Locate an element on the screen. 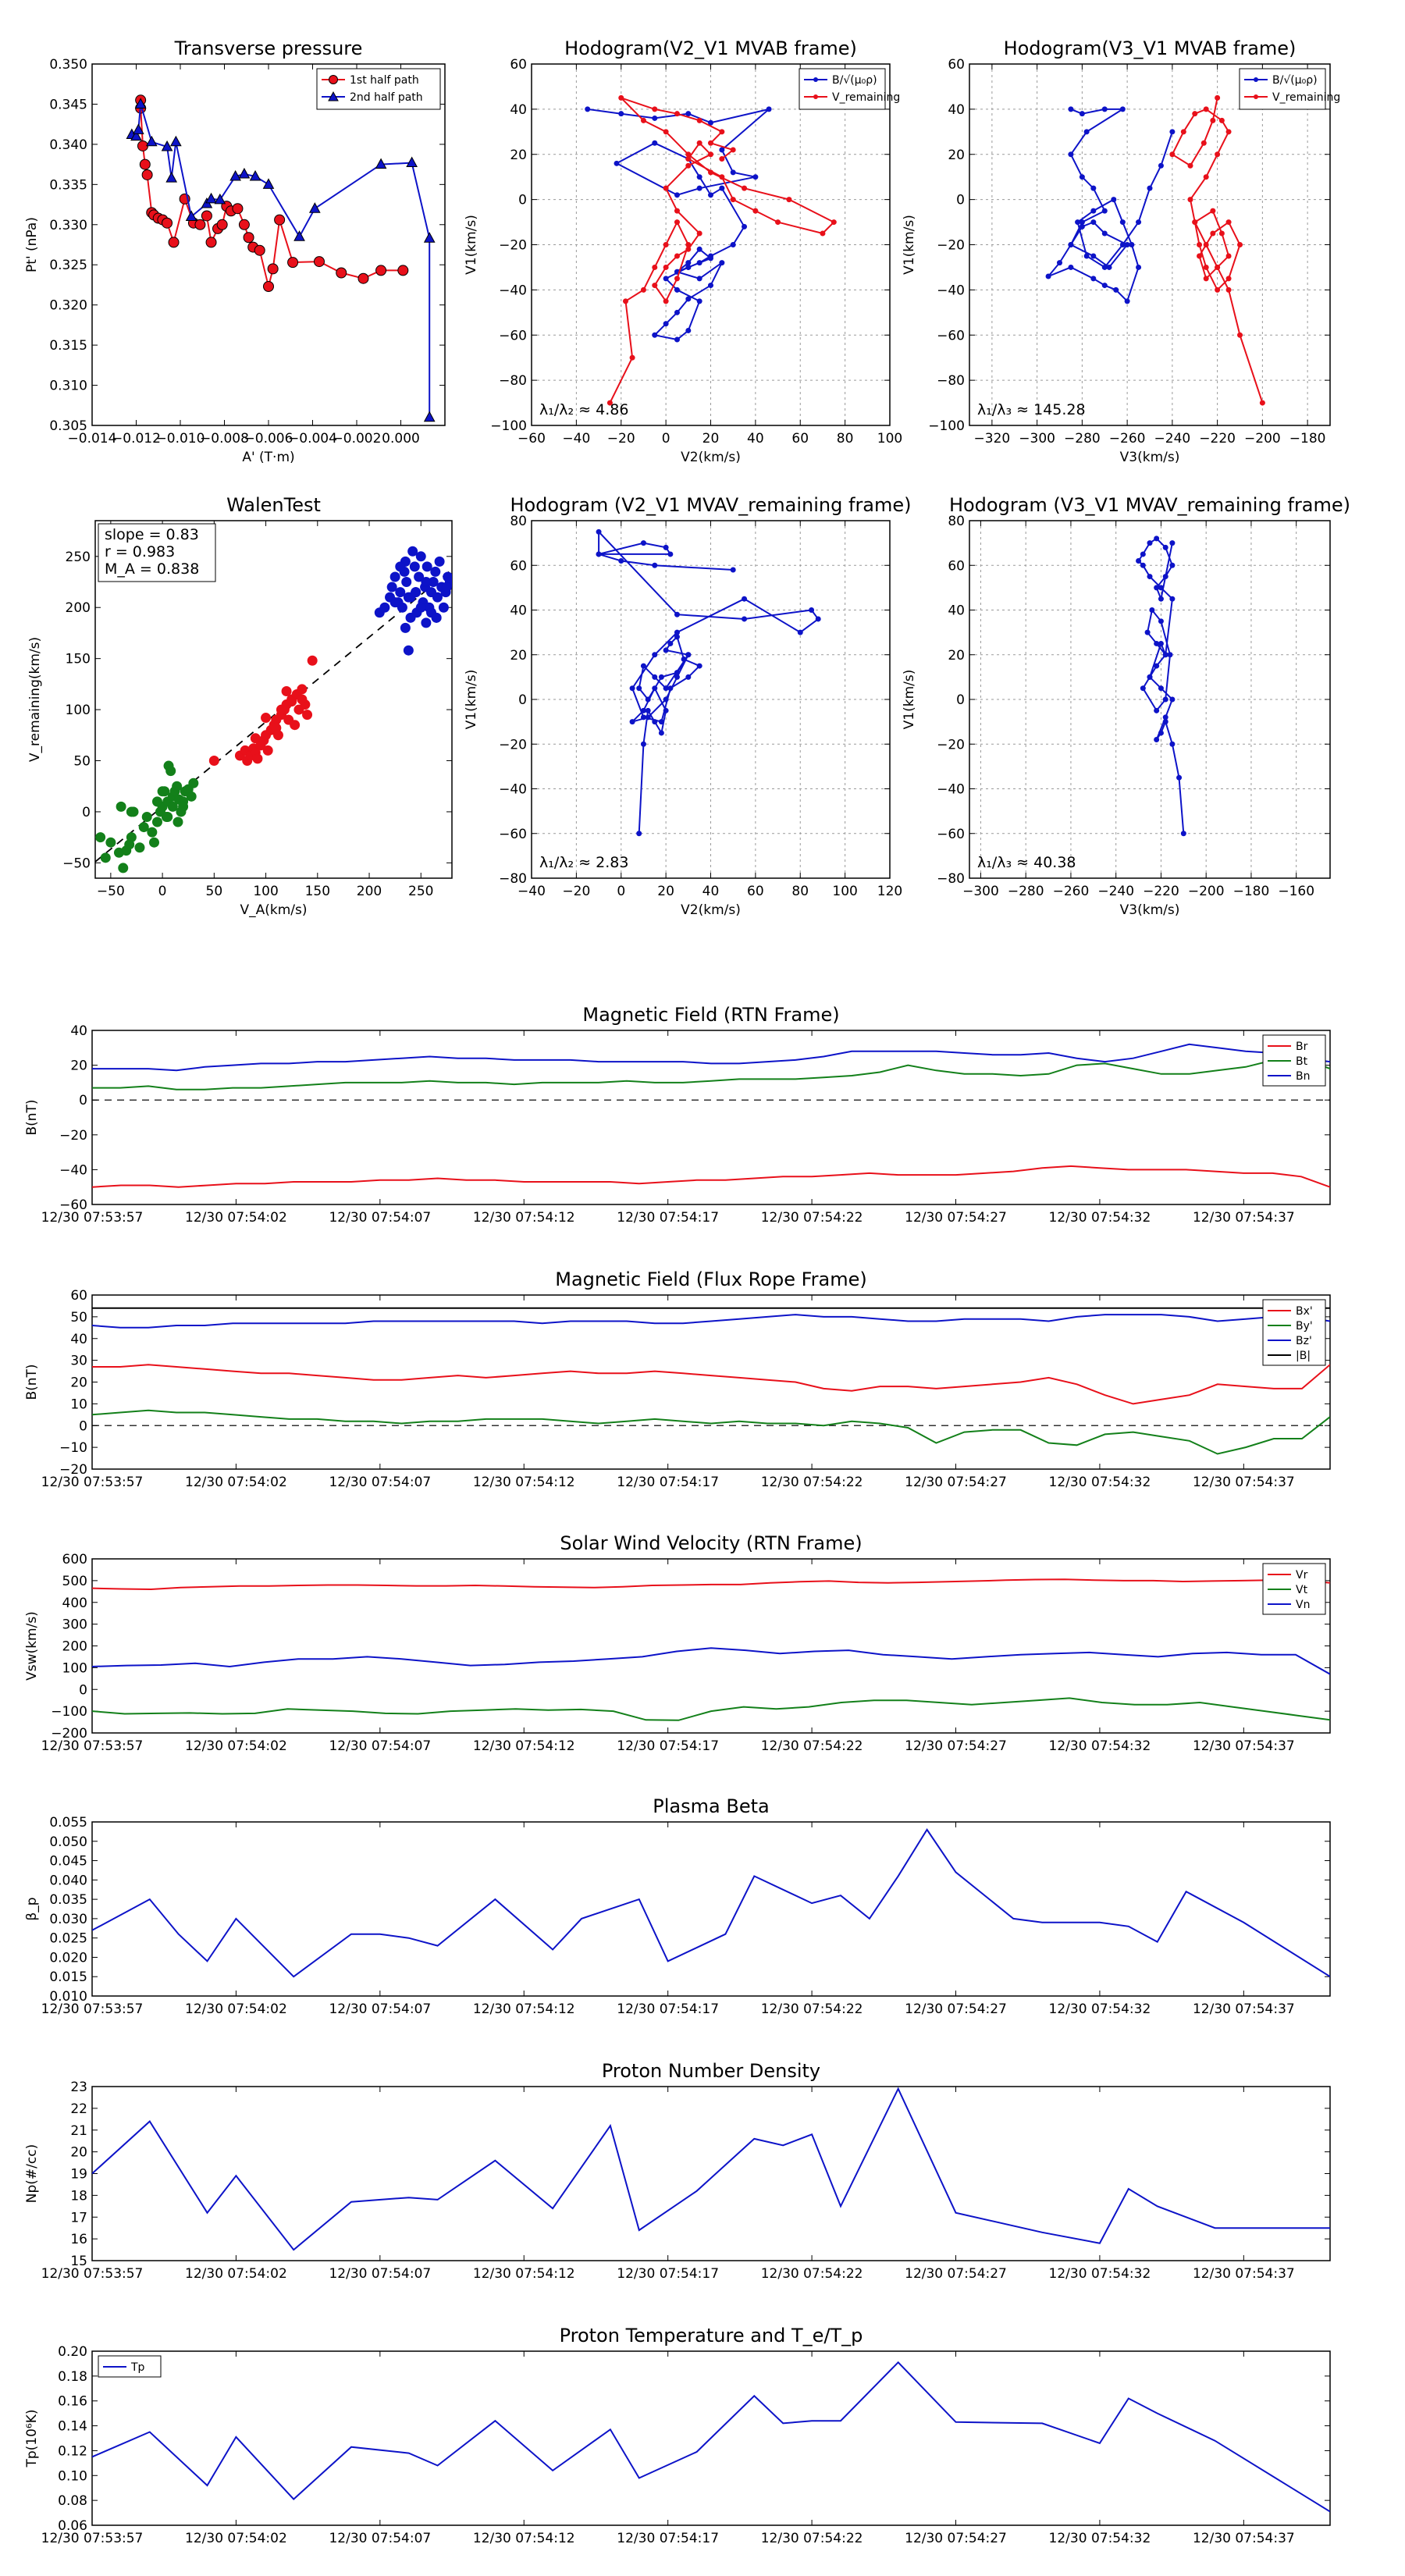 The height and width of the screenshot is (2576, 1405). y-tick-label: 40 is located at coordinates (78, 1031).